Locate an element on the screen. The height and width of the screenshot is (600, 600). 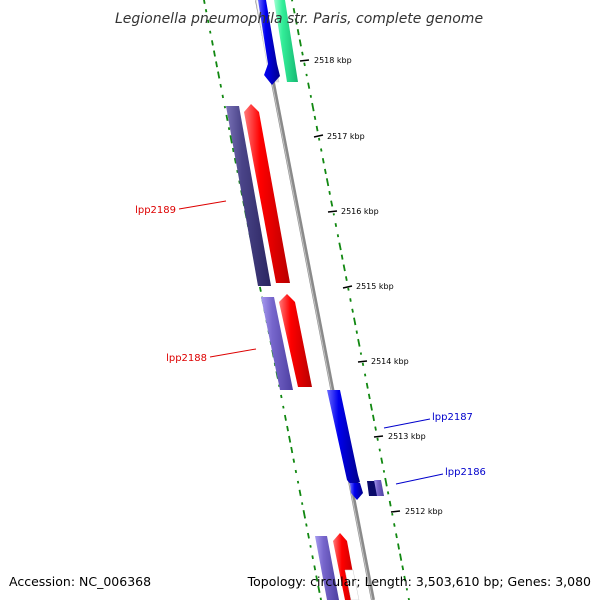
tick-label: 2516 kbp is located at coordinates (360, 211).